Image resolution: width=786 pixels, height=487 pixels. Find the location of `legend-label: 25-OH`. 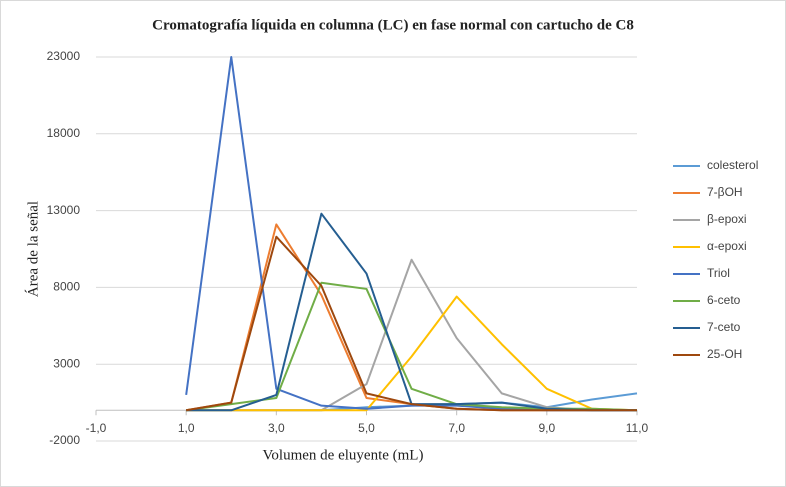

legend-label: 25-OH is located at coordinates (724, 354).